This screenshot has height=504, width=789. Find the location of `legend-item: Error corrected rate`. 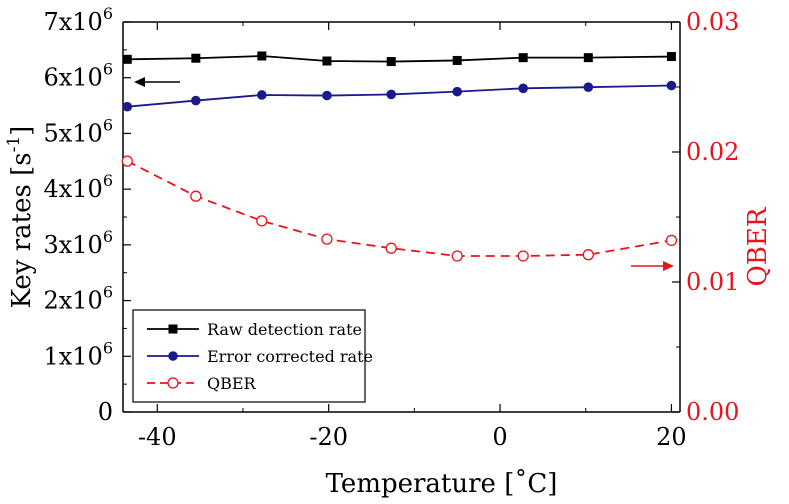

legend-item: Error corrected rate is located at coordinates (260, 356).